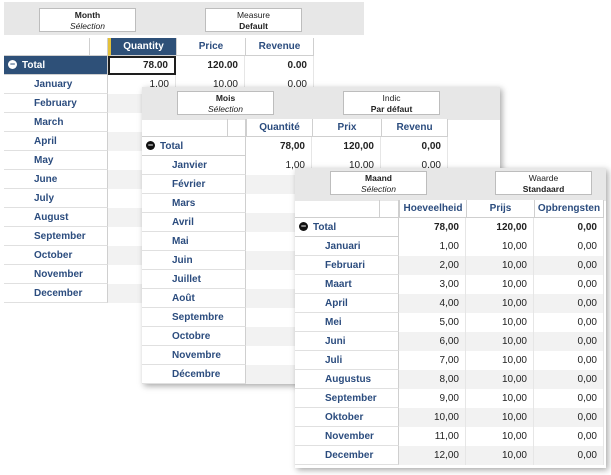 The width and height of the screenshot is (611, 475). I want to click on row-label-month: Juin, so click(194, 260).